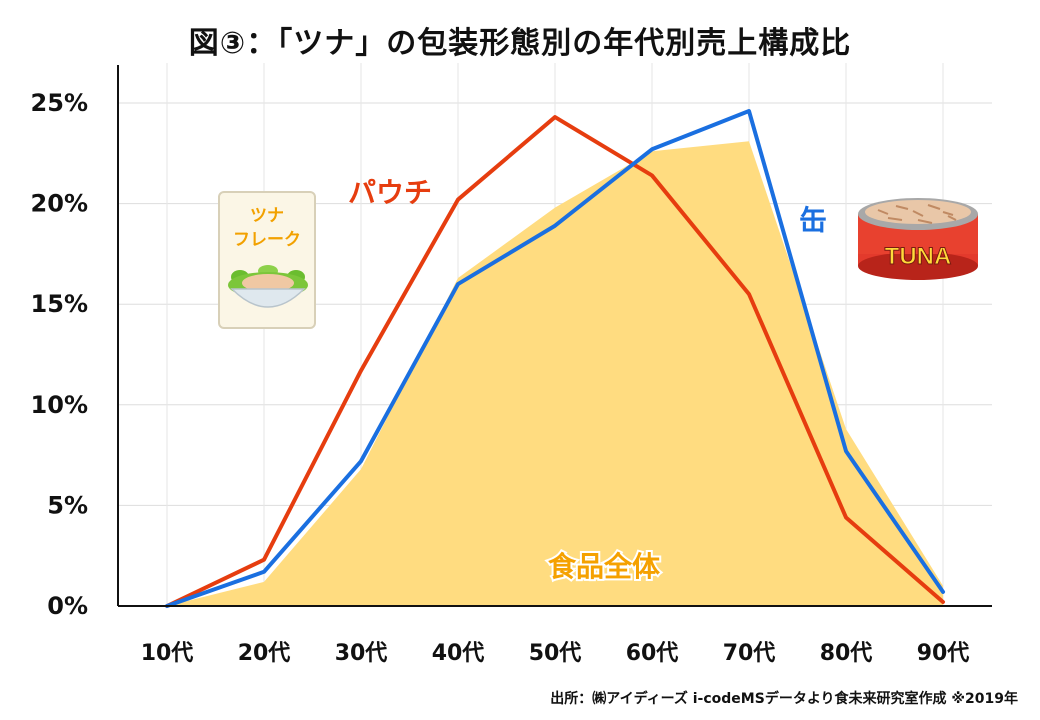 This screenshot has height=720, width=1040. What do you see at coordinates (59, 204) in the screenshot?
I see `y-tick-label: 20%` at bounding box center [59, 204].